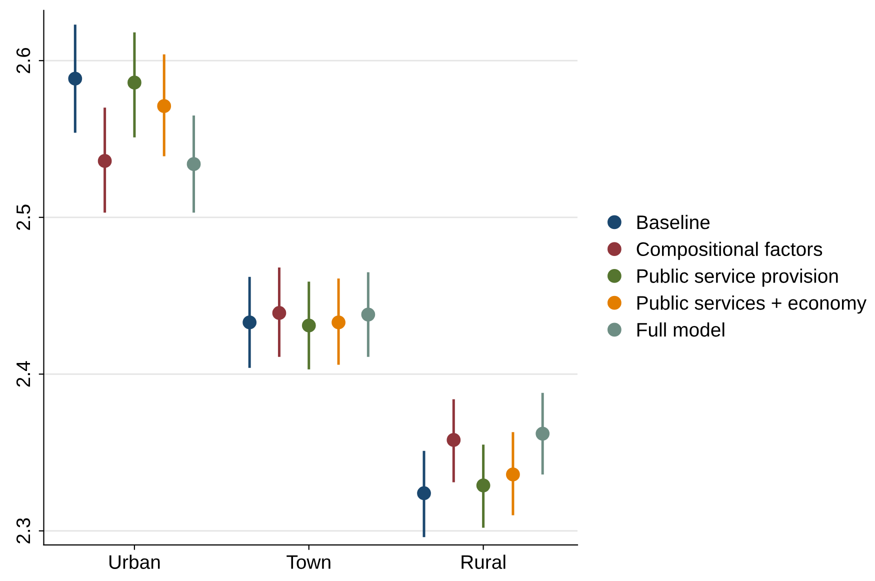 The image size is (875, 581). I want to click on legend-label: Public services + economy, so click(752, 305).